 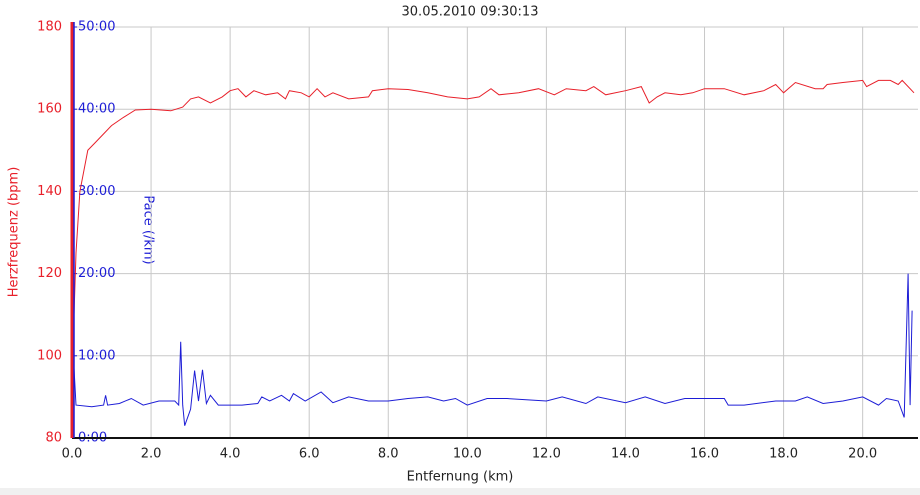 What do you see at coordinates (151, 454) in the screenshot?
I see `x-tick-label: 2.0` at bounding box center [151, 454].